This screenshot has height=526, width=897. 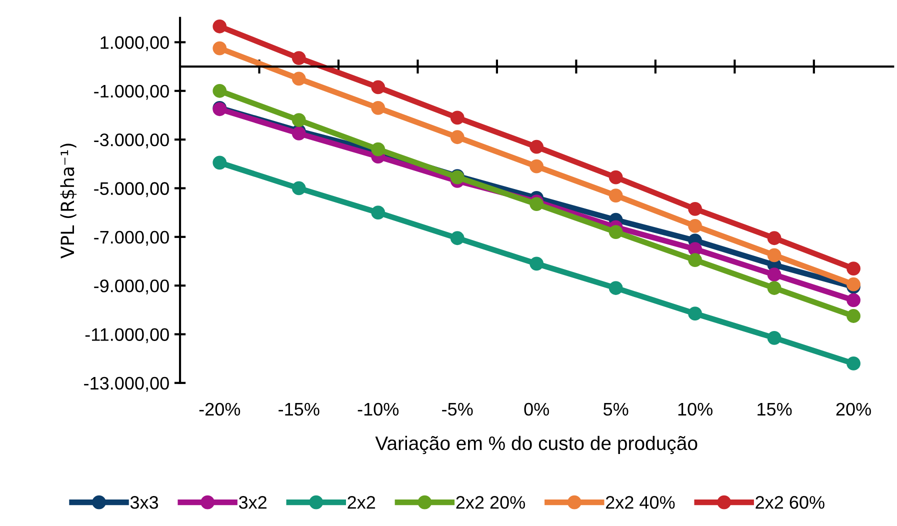 What do you see at coordinates (457, 409) in the screenshot?
I see `x-tick-label: -5%` at bounding box center [457, 409].